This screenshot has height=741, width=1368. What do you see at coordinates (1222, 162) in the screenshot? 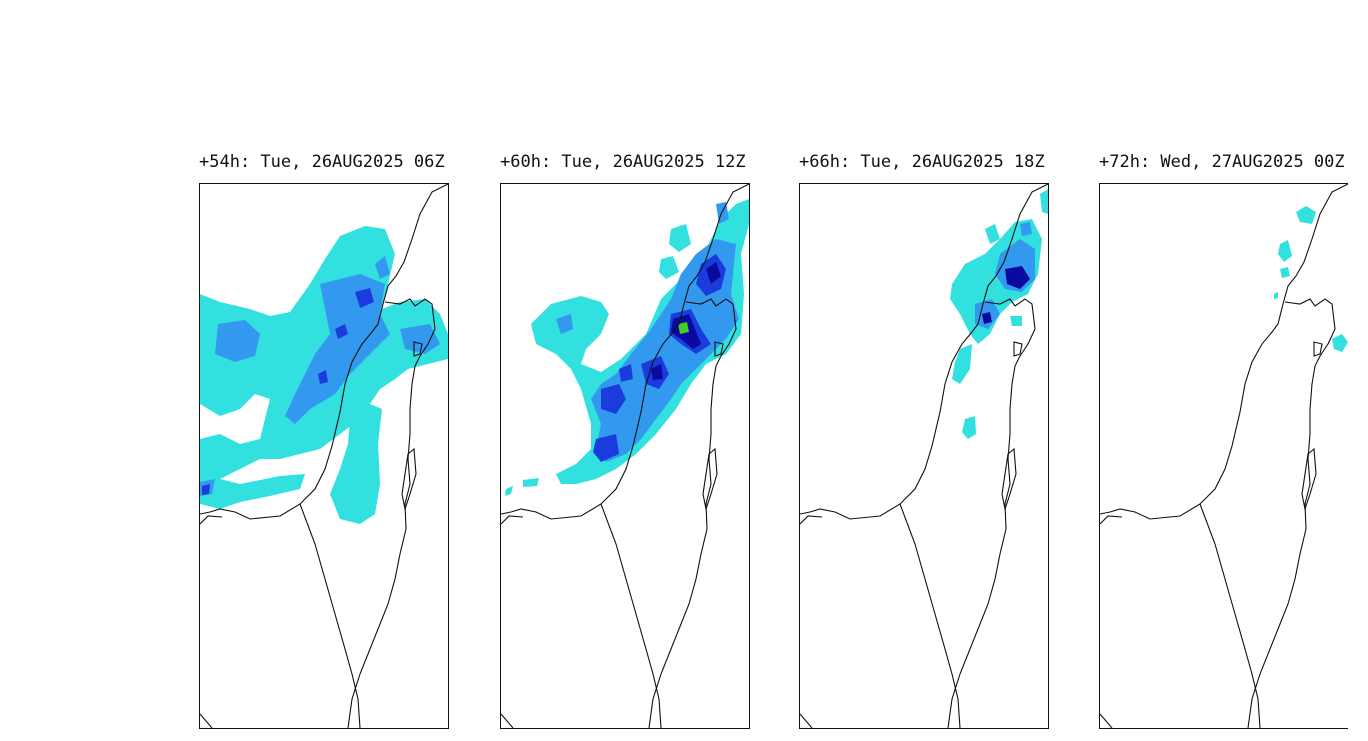
I see `panel-title: +72h: Wed, 27AUG2025 00Z` at bounding box center [1222, 162].